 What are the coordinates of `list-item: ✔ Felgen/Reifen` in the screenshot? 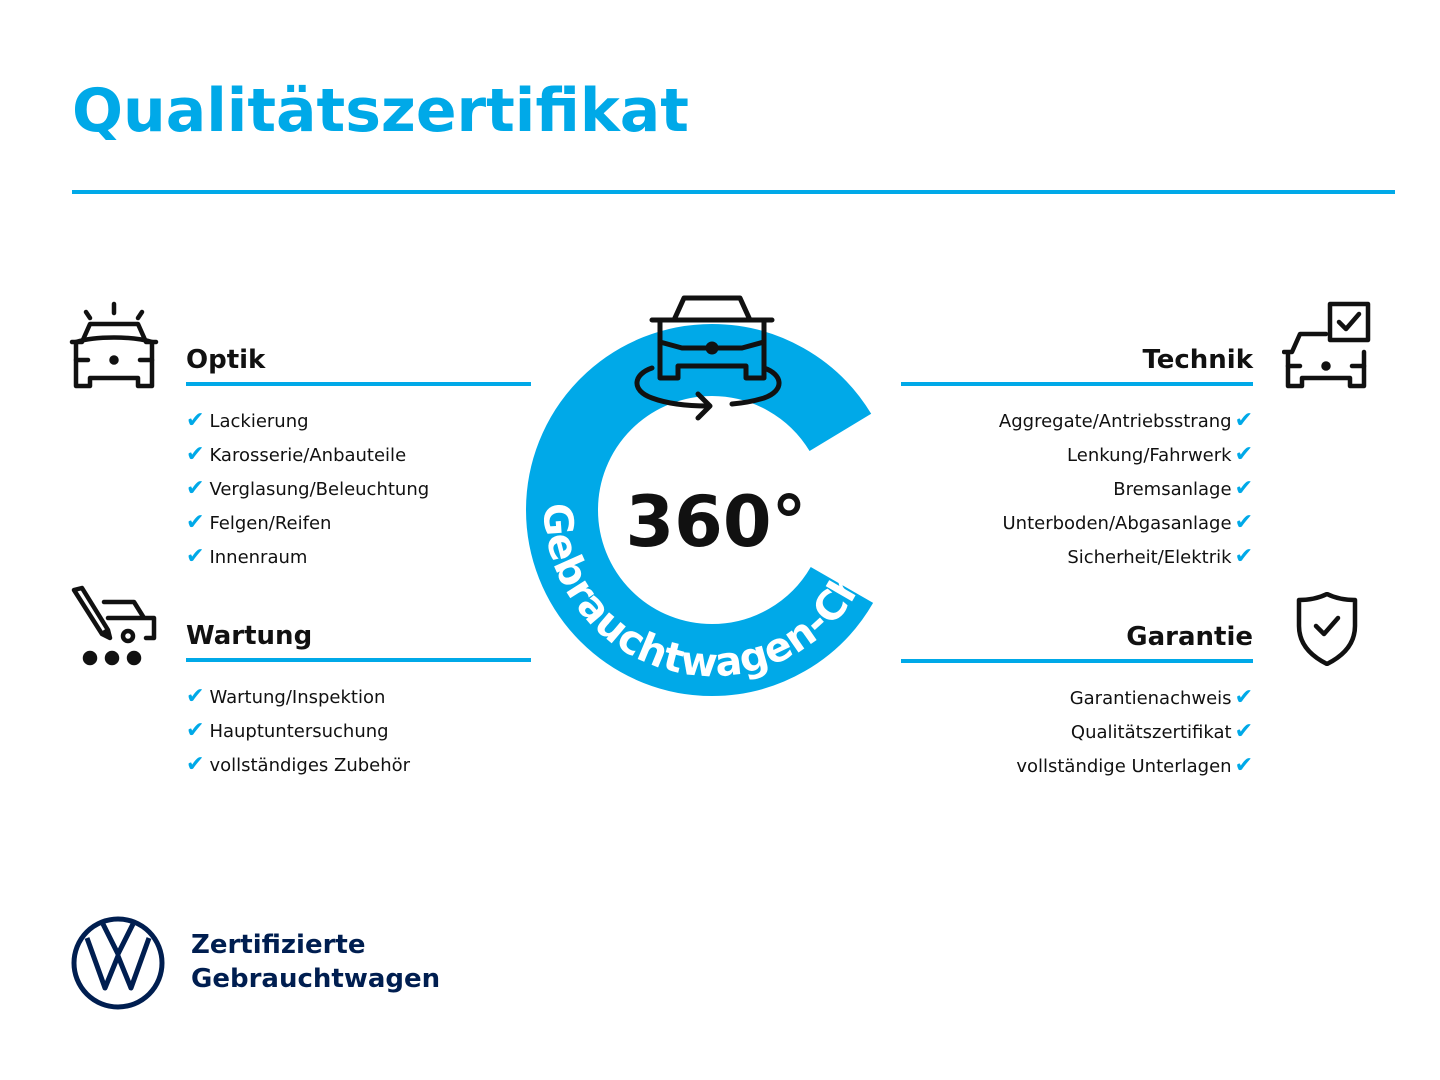 It's located at (259, 522).